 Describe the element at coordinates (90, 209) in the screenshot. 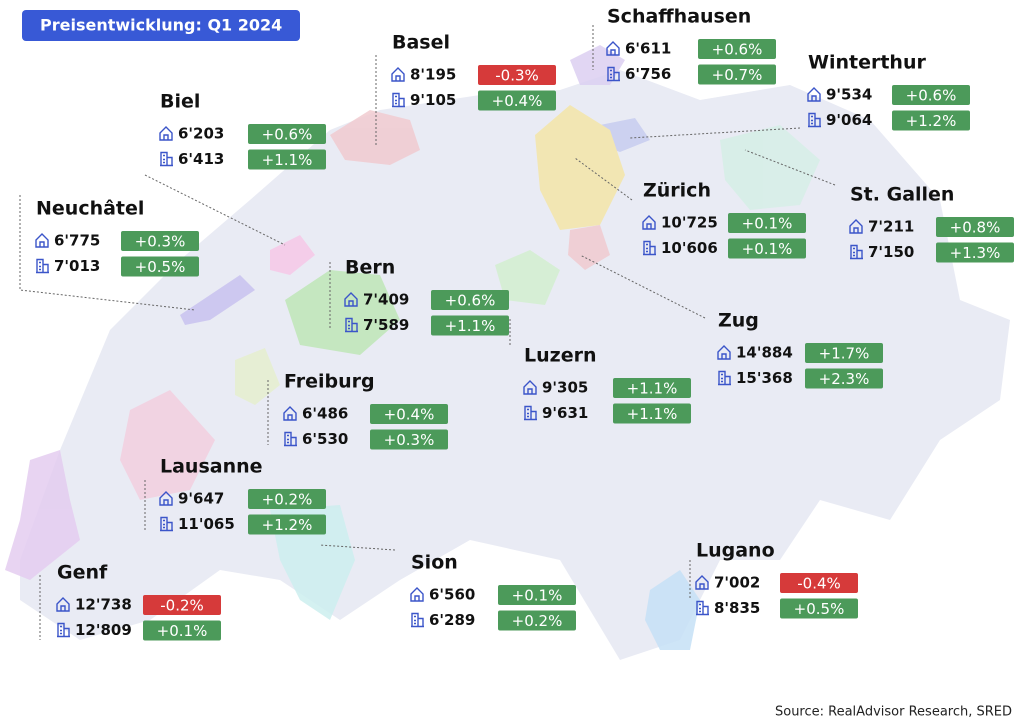

I see `city-name: Neuchâtel` at that location.